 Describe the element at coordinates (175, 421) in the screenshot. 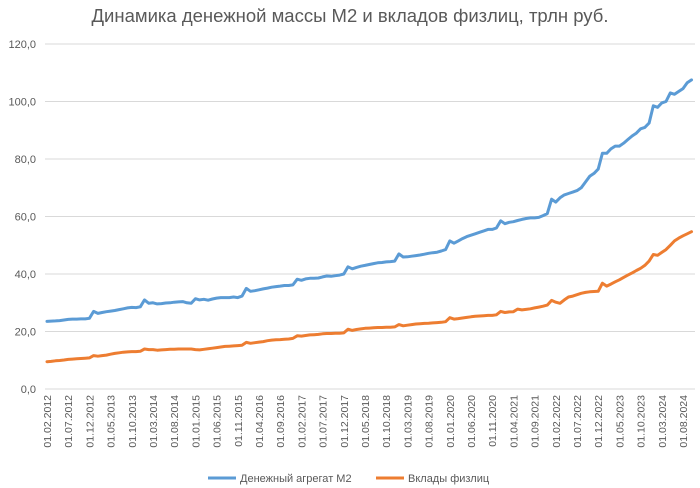

I see `x-tick-label: 01.08.2014` at that location.